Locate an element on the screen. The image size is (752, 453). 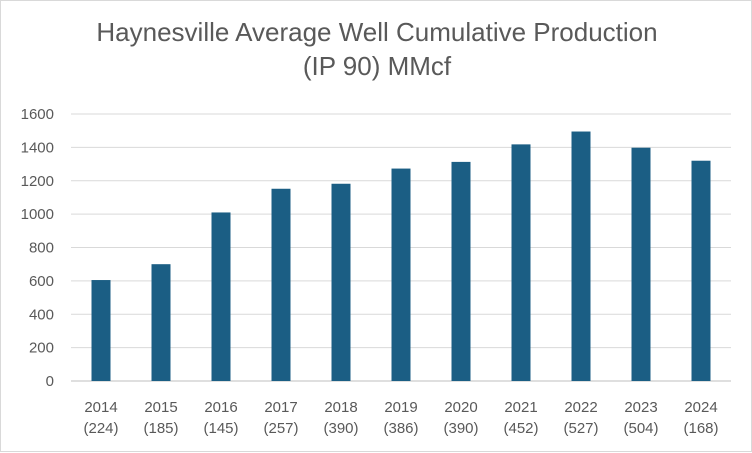
x-tick-label-year: 2017 is located at coordinates (280, 407).